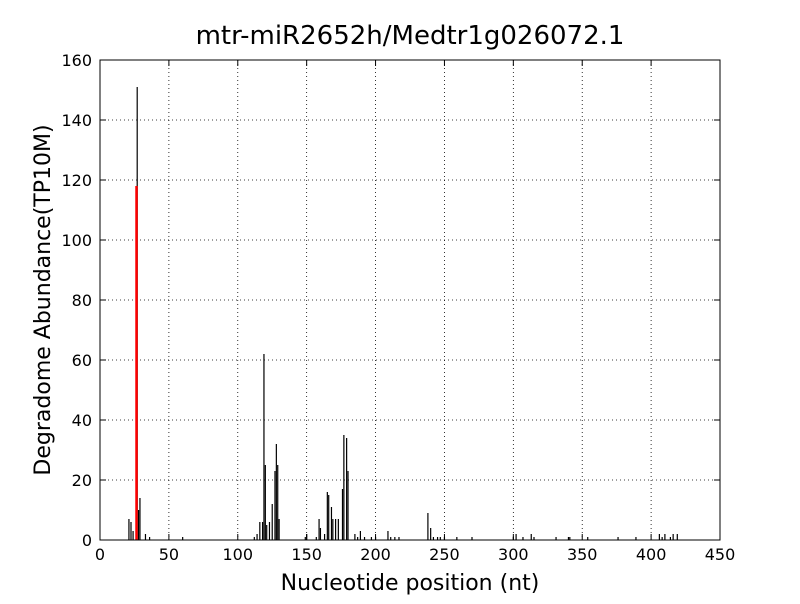 The image size is (800, 604). What do you see at coordinates (76, 120) in the screenshot?
I see `y-tick-label: 140` at bounding box center [76, 120].